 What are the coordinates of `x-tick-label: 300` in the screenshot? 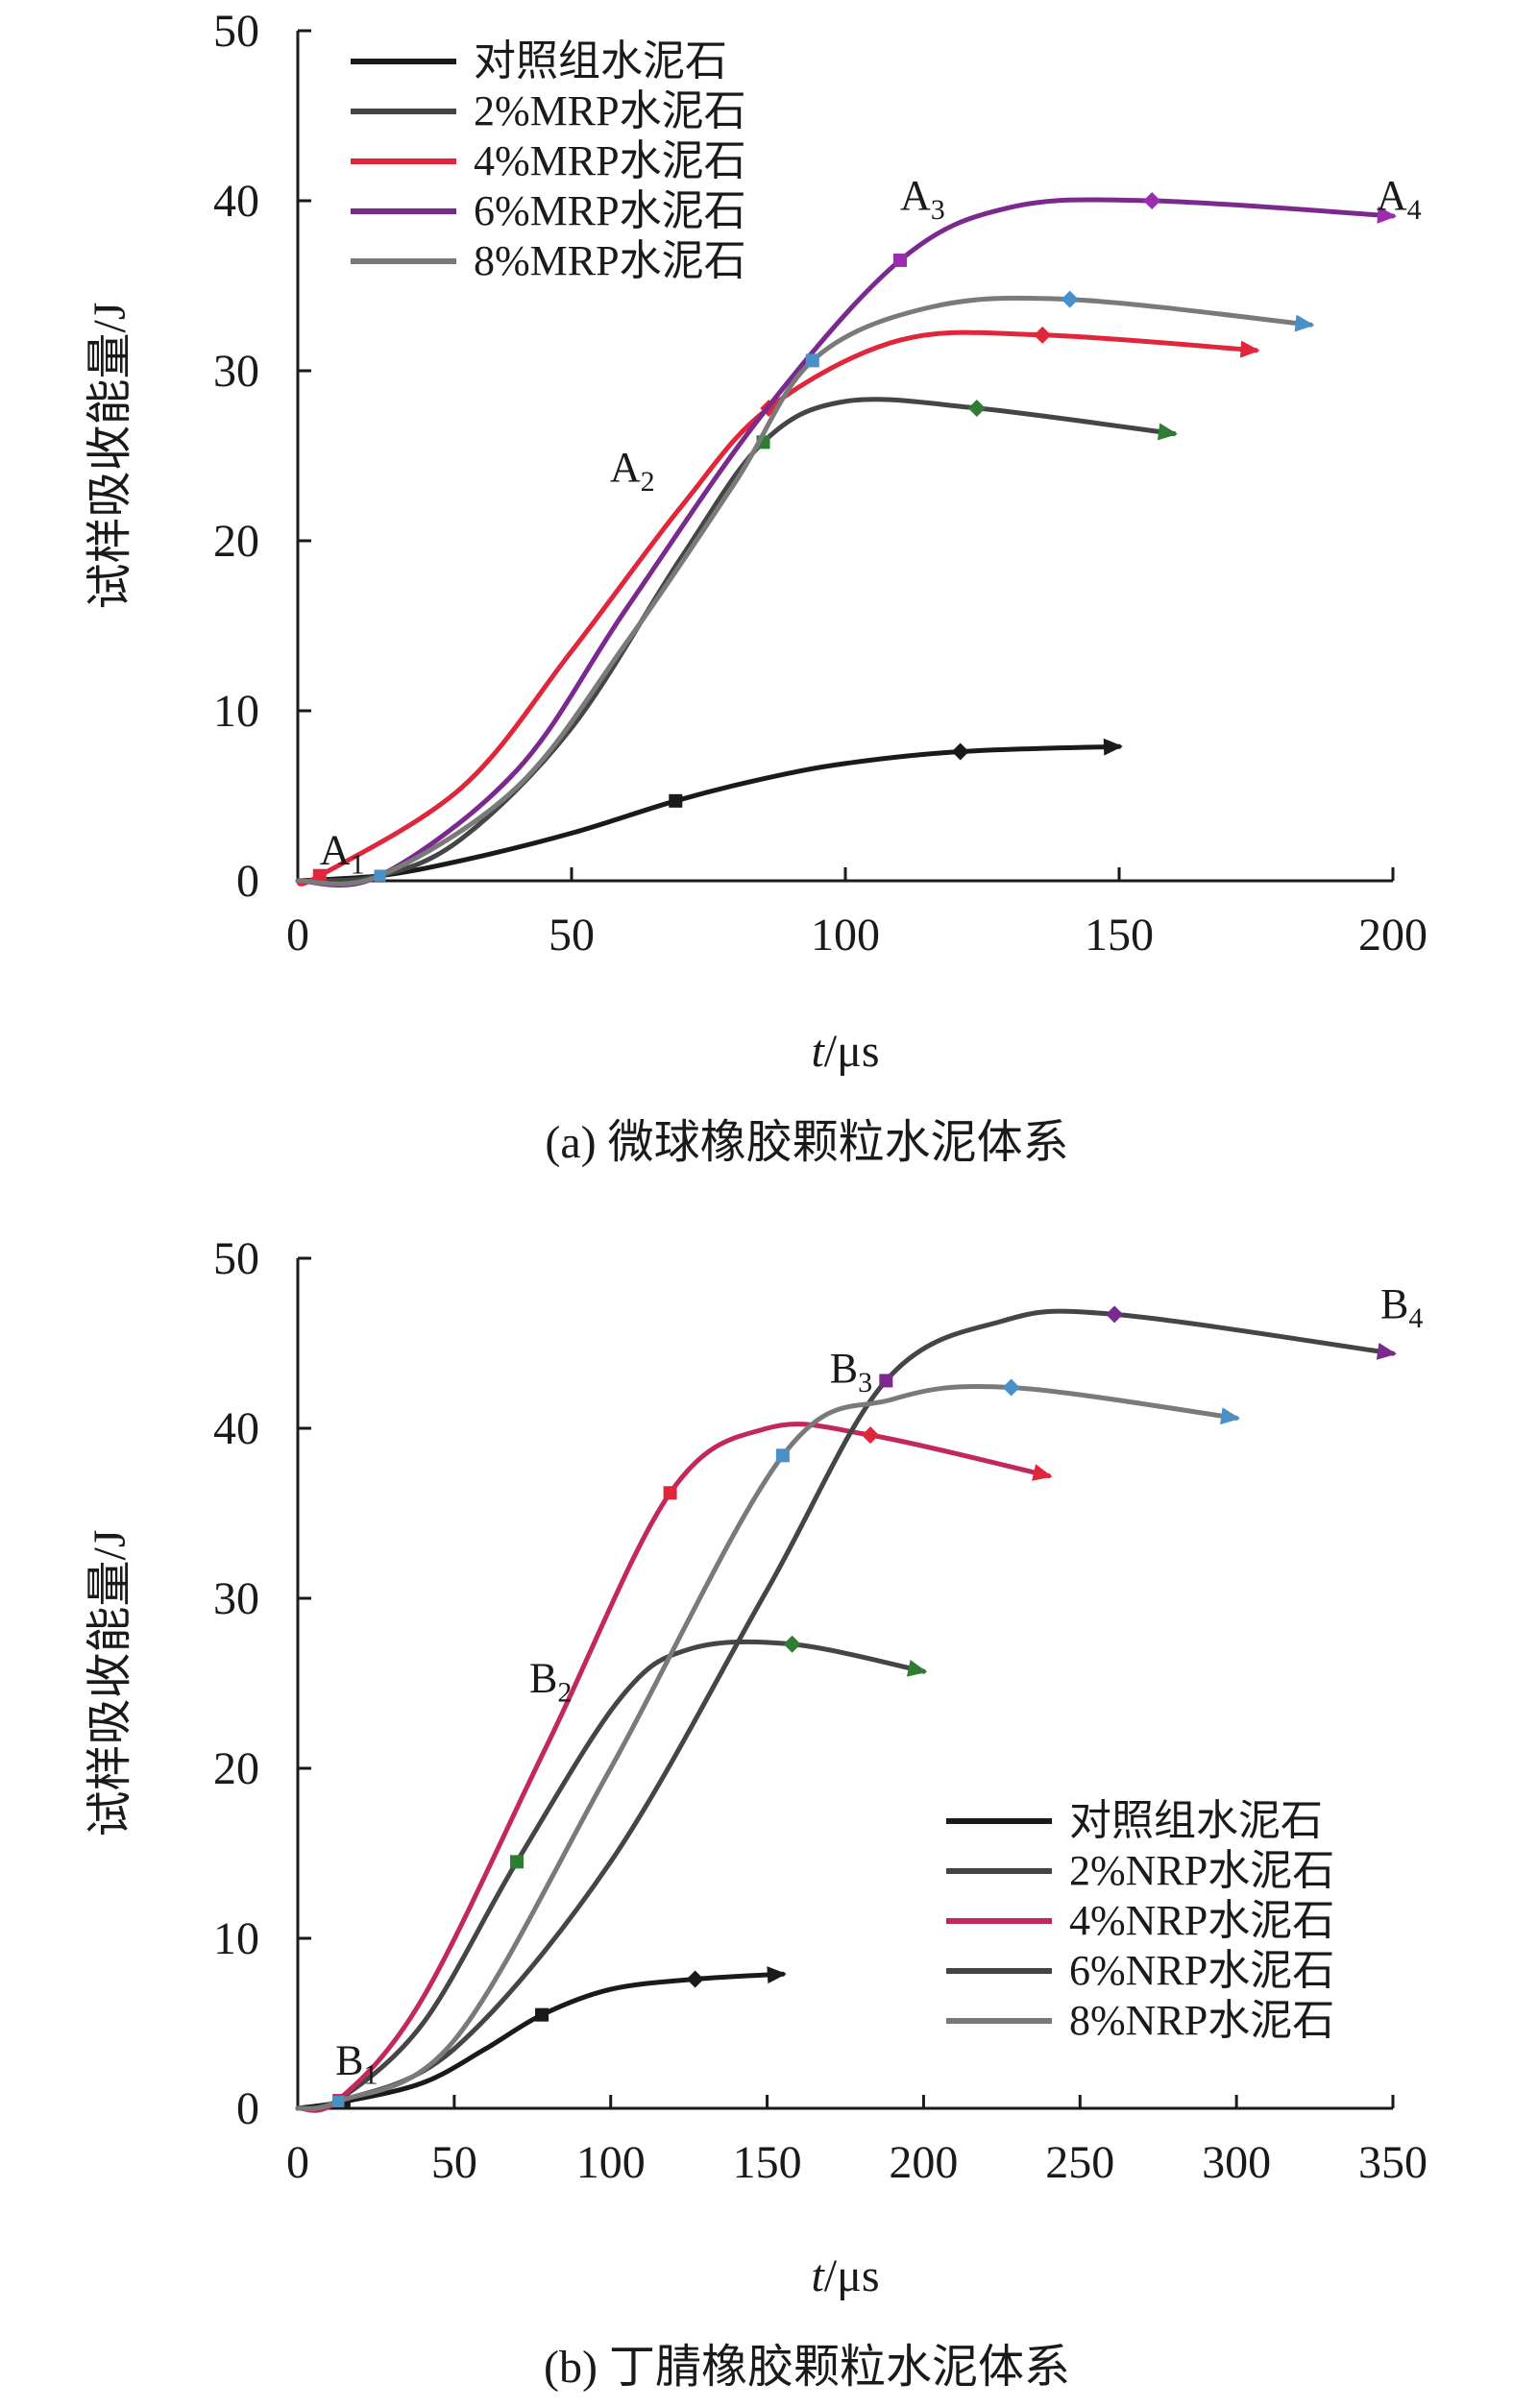 It's located at (1236, 2162).